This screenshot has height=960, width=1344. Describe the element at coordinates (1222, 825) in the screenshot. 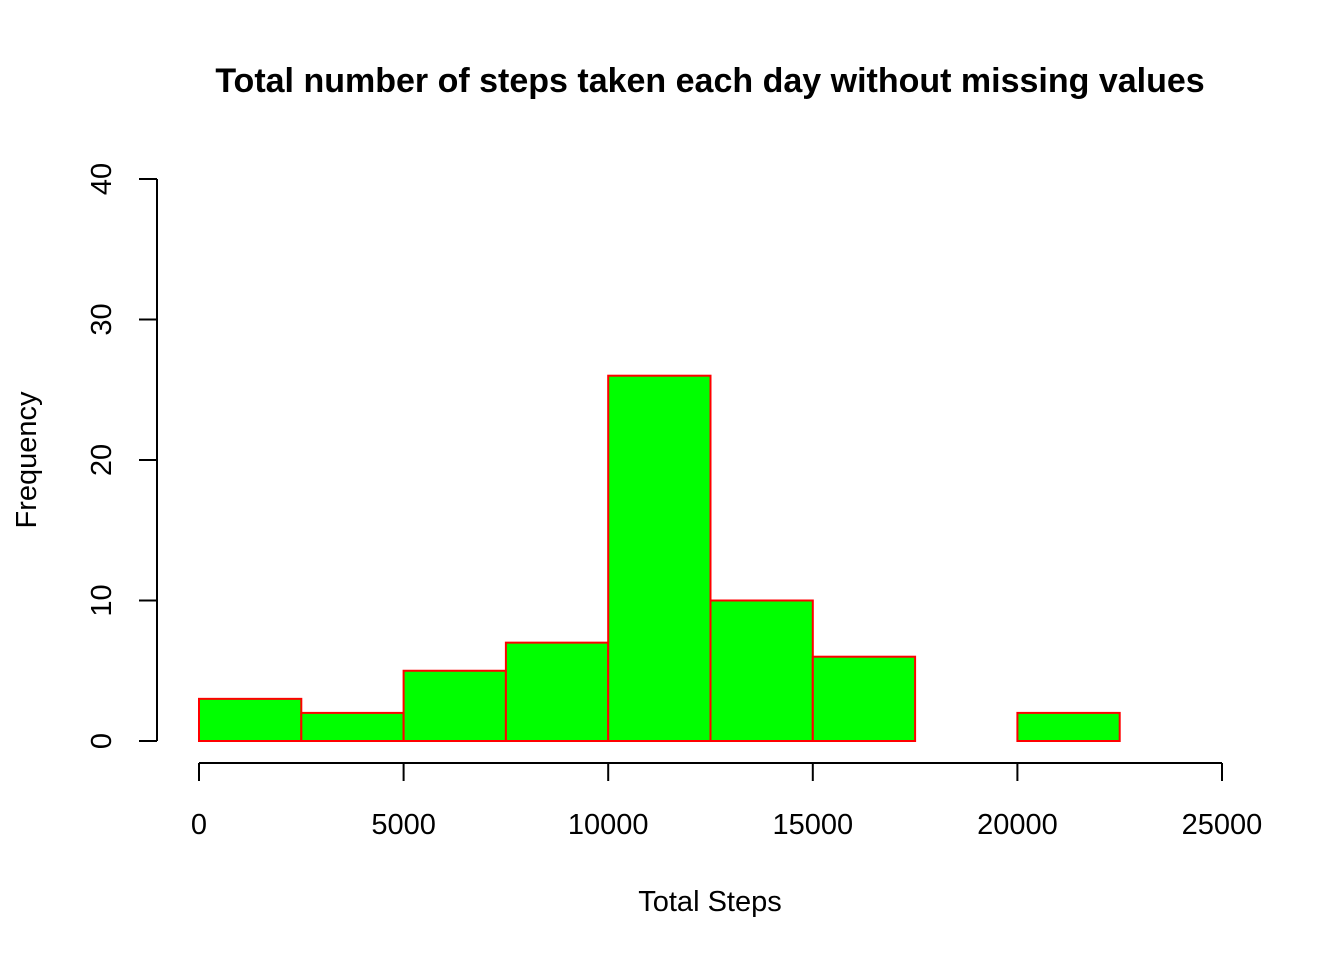

I see `x-tick-label: 25000` at that location.